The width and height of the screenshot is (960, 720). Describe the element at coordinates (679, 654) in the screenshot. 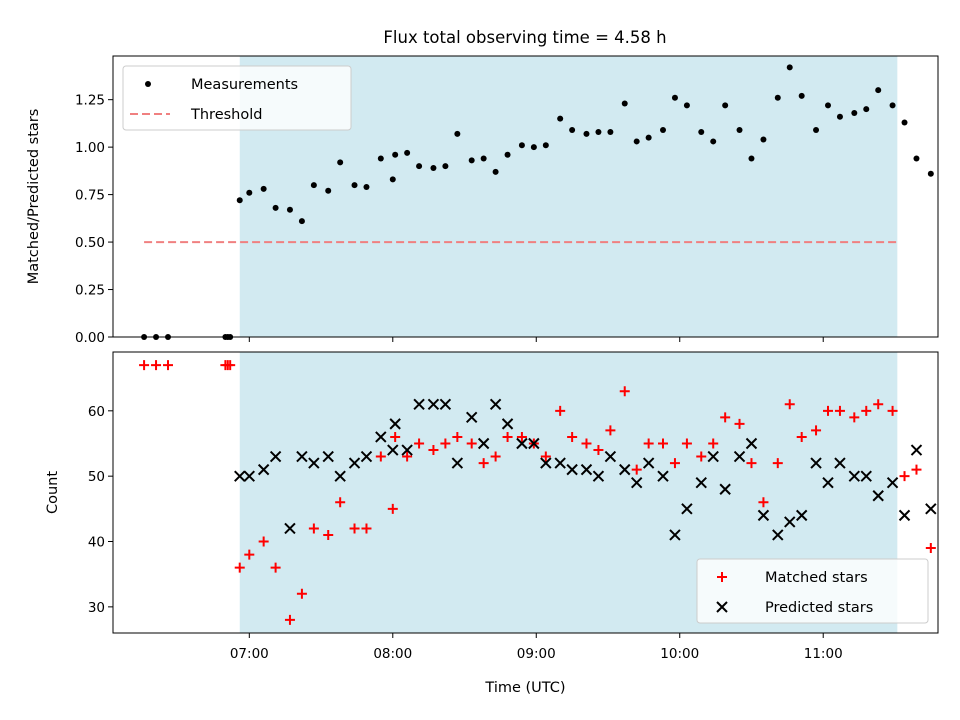

I see `x-tick-label: 10:00` at that location.